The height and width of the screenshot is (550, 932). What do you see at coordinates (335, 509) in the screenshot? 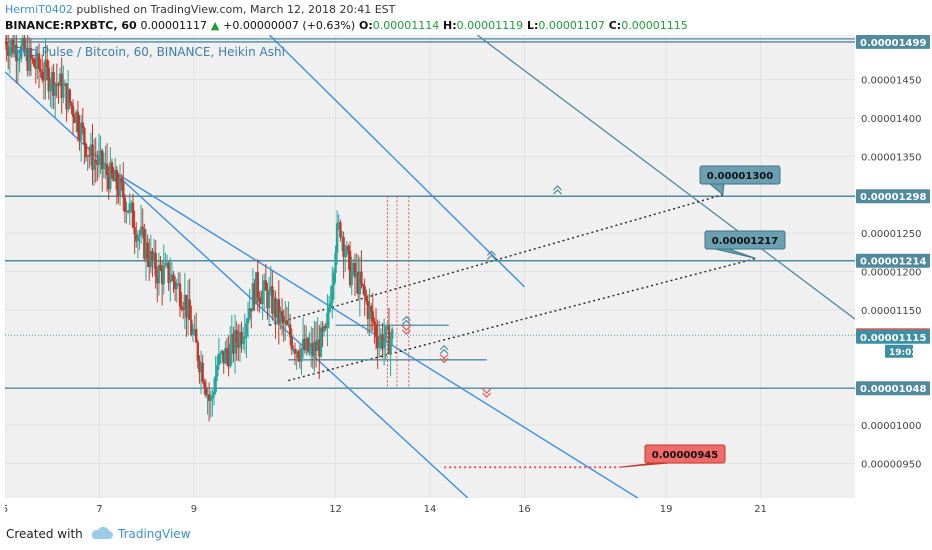
I see `x-tick-label: 12` at bounding box center [335, 509].